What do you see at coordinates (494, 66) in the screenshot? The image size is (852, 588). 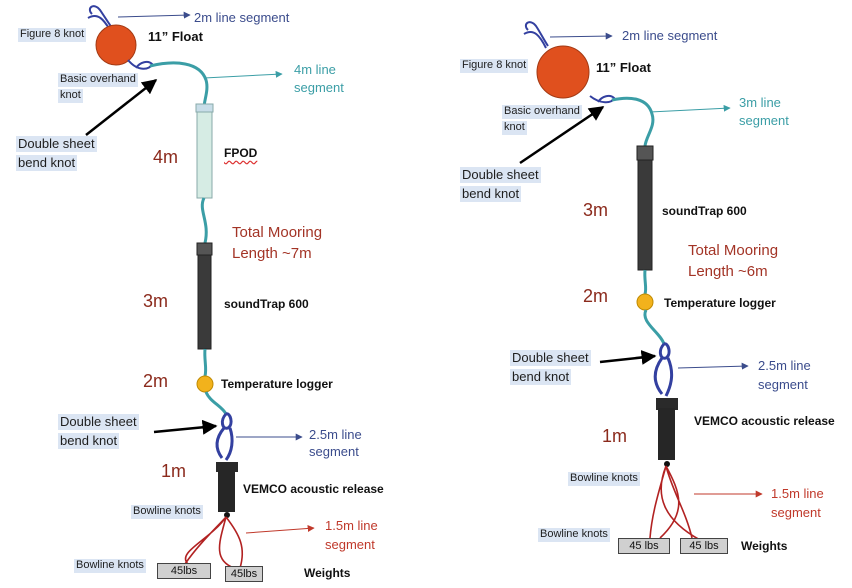 I see `right-figure8-label: Figure 8 knot` at bounding box center [494, 66].